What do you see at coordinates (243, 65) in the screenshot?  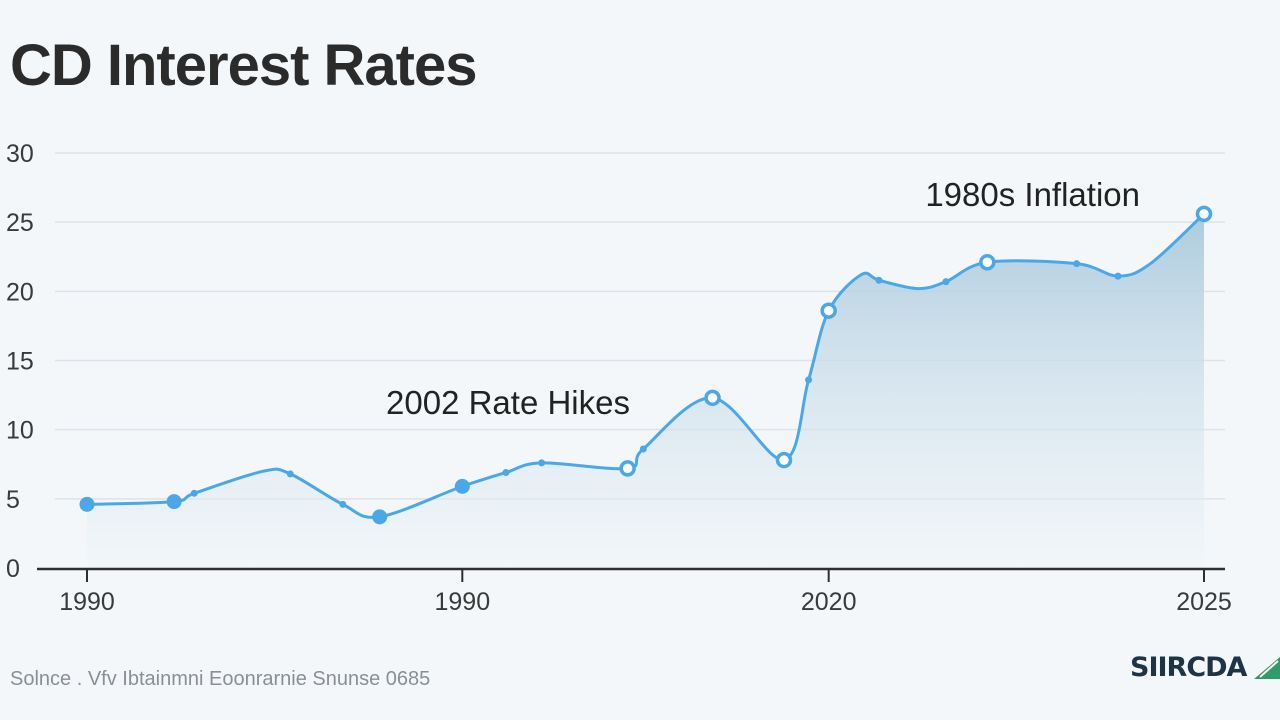 I see `chart-title: CD Interest Rates` at bounding box center [243, 65].